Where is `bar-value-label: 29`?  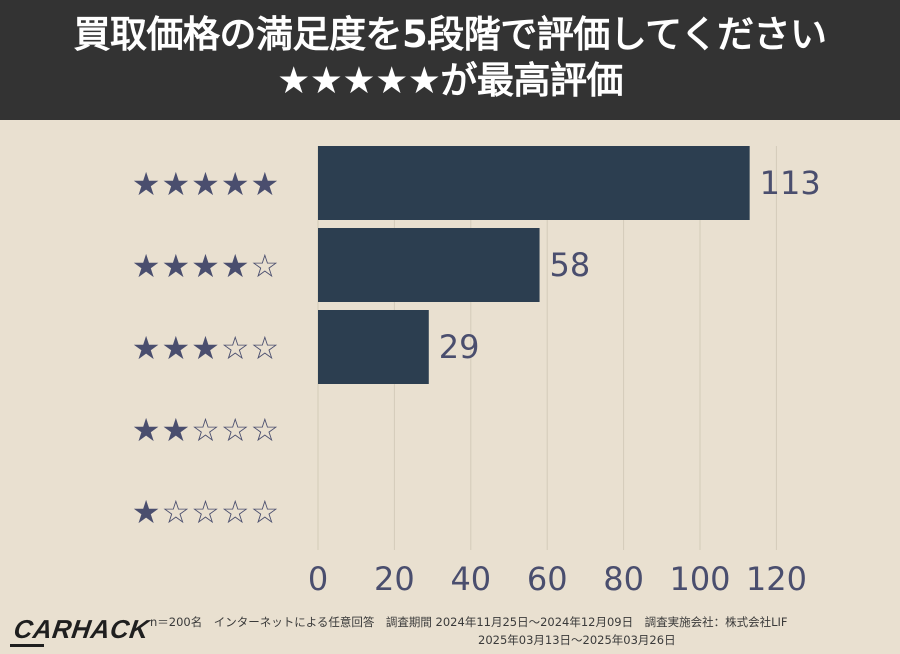
bar-value-label: 29 is located at coordinates (459, 347).